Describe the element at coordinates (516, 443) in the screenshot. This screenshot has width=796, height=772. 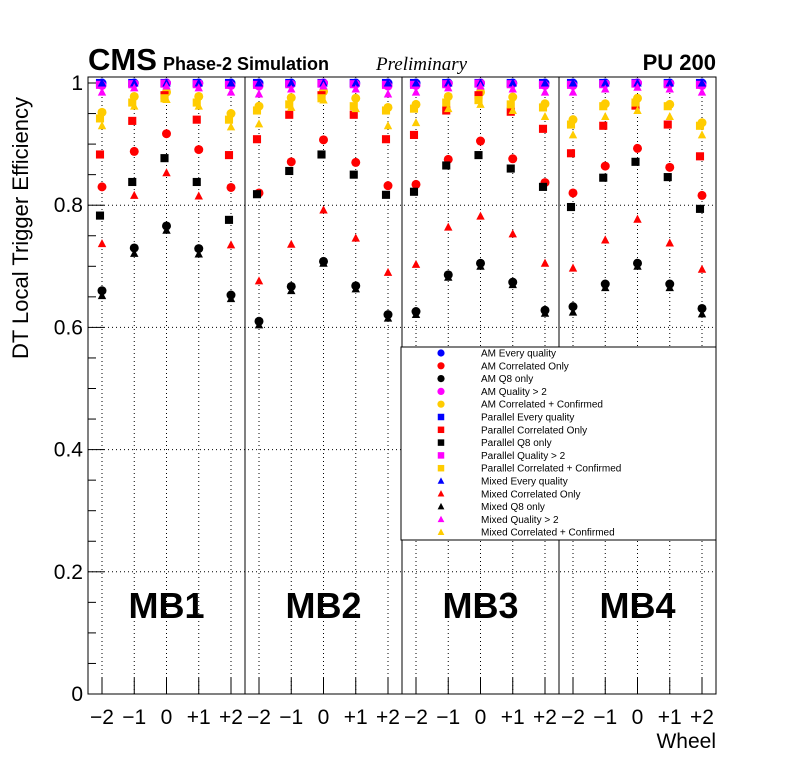
I see `legend-entry: Parallel Q8 only` at that location.